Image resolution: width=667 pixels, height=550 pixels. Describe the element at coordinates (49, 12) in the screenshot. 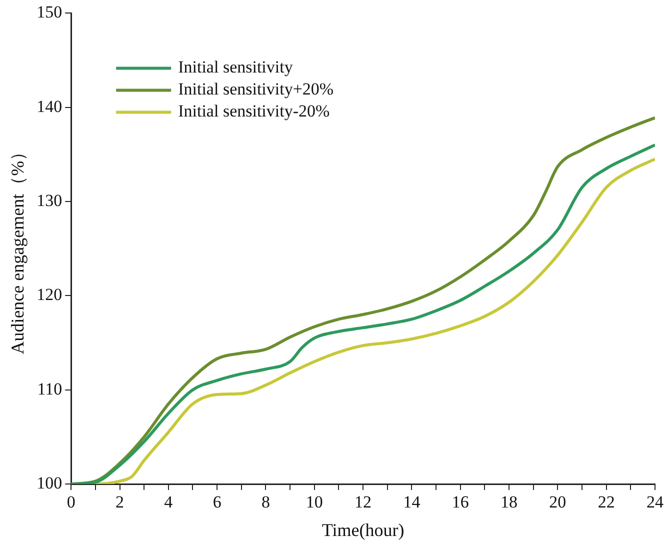

I see `y-tick-label: 150` at that location.